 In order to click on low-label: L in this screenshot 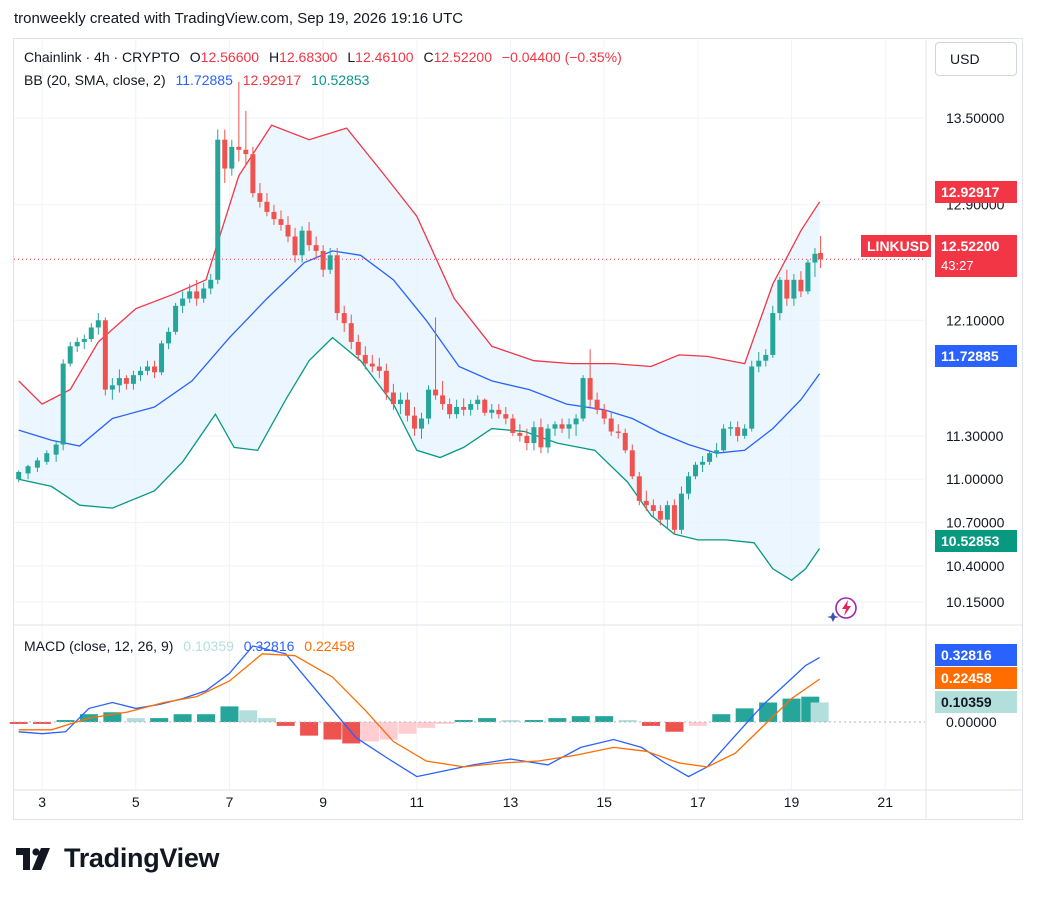, I will do `click(351, 57)`.